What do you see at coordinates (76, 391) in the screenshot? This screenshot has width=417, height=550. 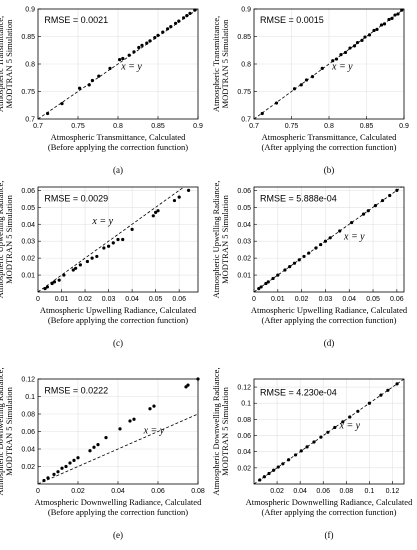 I see `rmse-label: RMSE = 0.0222` at bounding box center [76, 391].